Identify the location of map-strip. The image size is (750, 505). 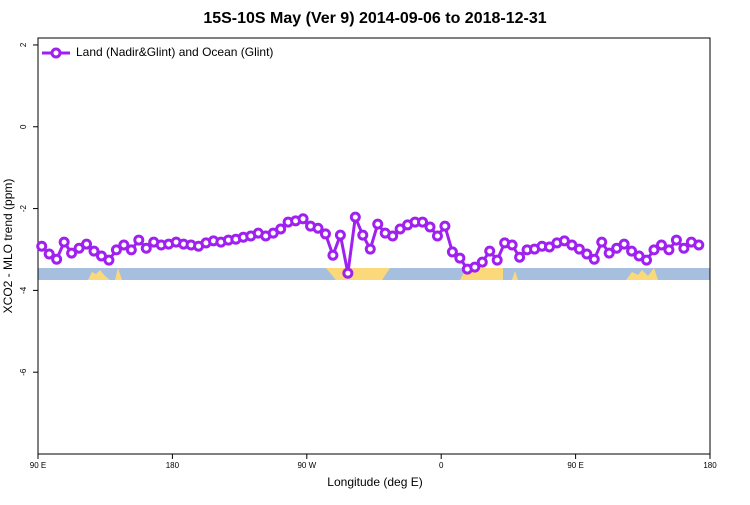
(374, 274).